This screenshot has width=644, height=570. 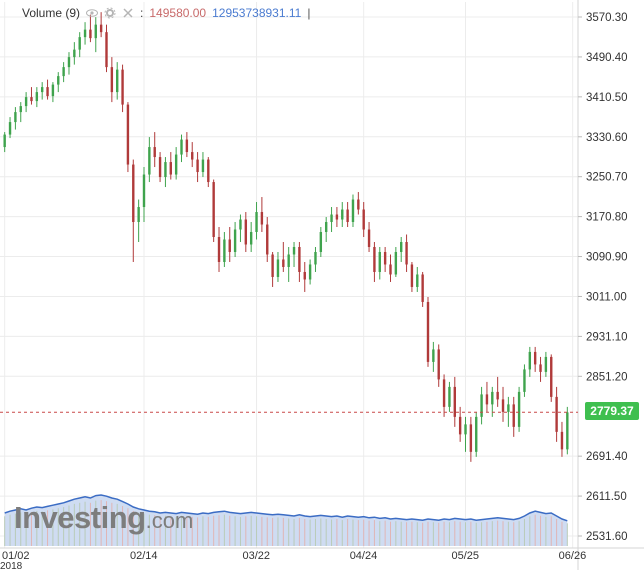 What do you see at coordinates (607, 258) in the screenshot?
I see `y-tick-label: 3090.90` at bounding box center [607, 258].